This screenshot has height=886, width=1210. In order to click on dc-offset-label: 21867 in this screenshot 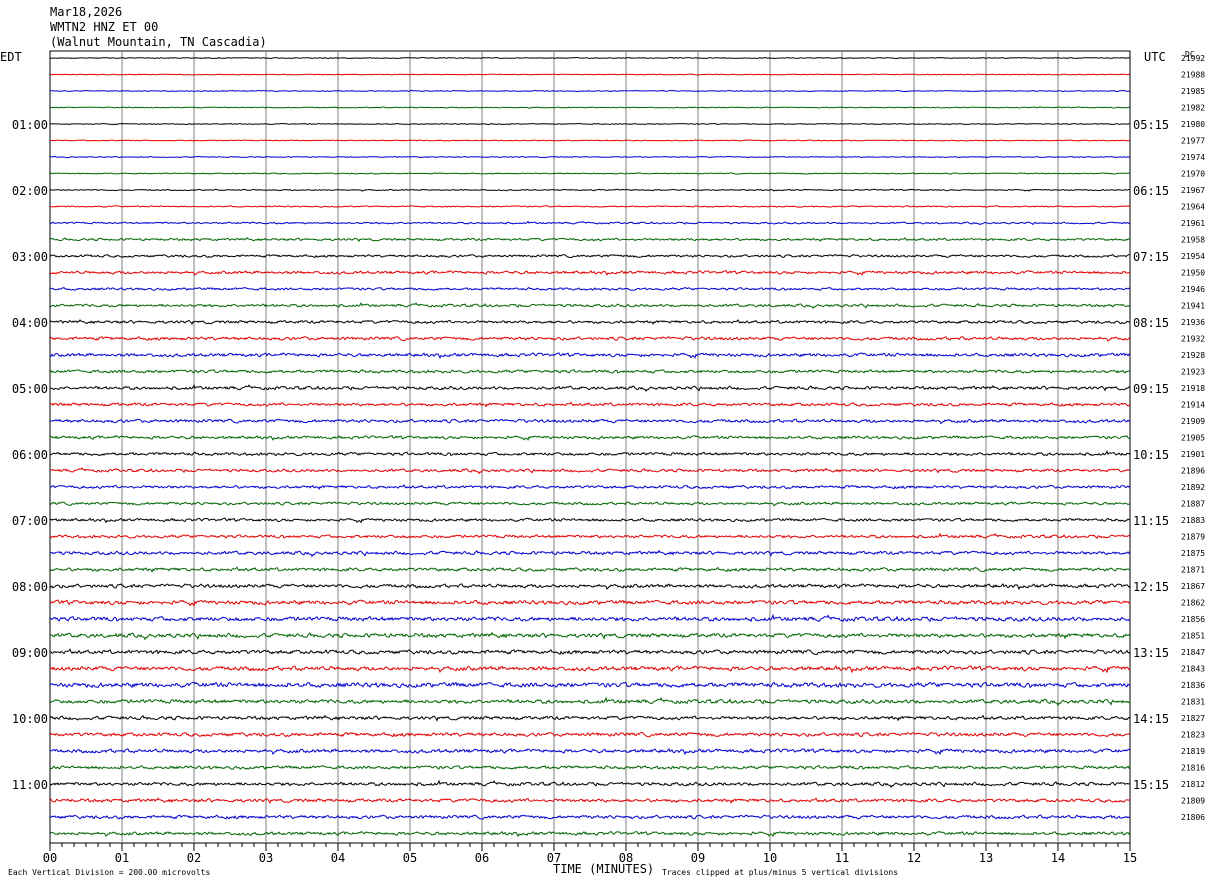, I will do `click(1193, 586)`.